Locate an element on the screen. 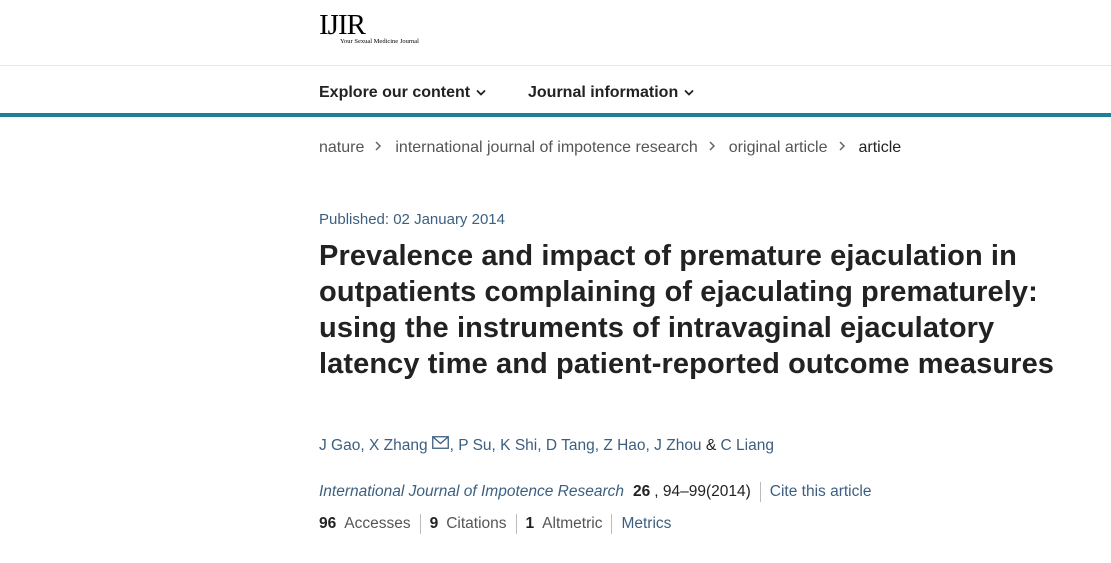  published-date: Published: 02 January 2014 is located at coordinates (412, 219).